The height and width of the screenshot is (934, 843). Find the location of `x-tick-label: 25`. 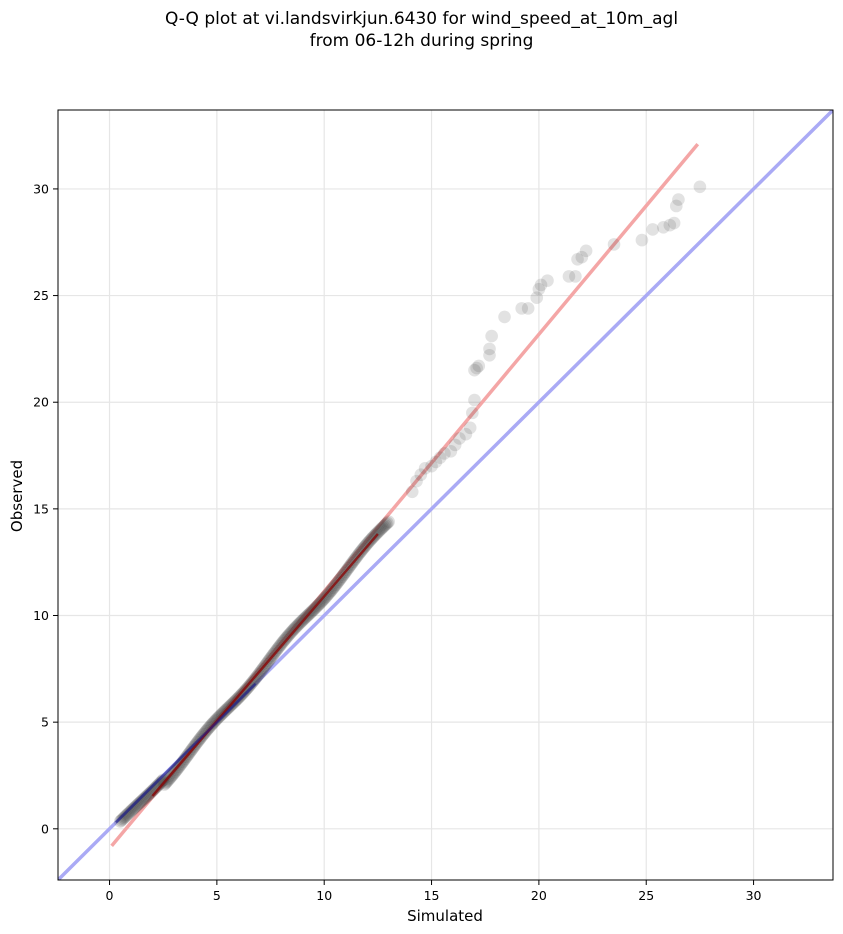

x-tick-label: 25 is located at coordinates (646, 895).